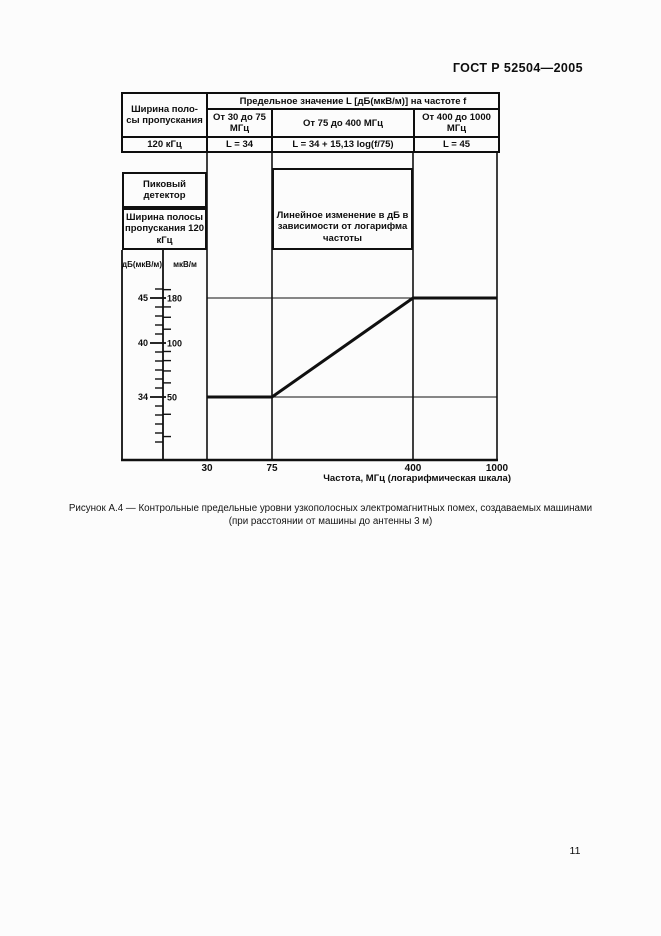  I want to click on x-axis-title: Частота, МГц (логарифмическая шкала), so click(417, 478).